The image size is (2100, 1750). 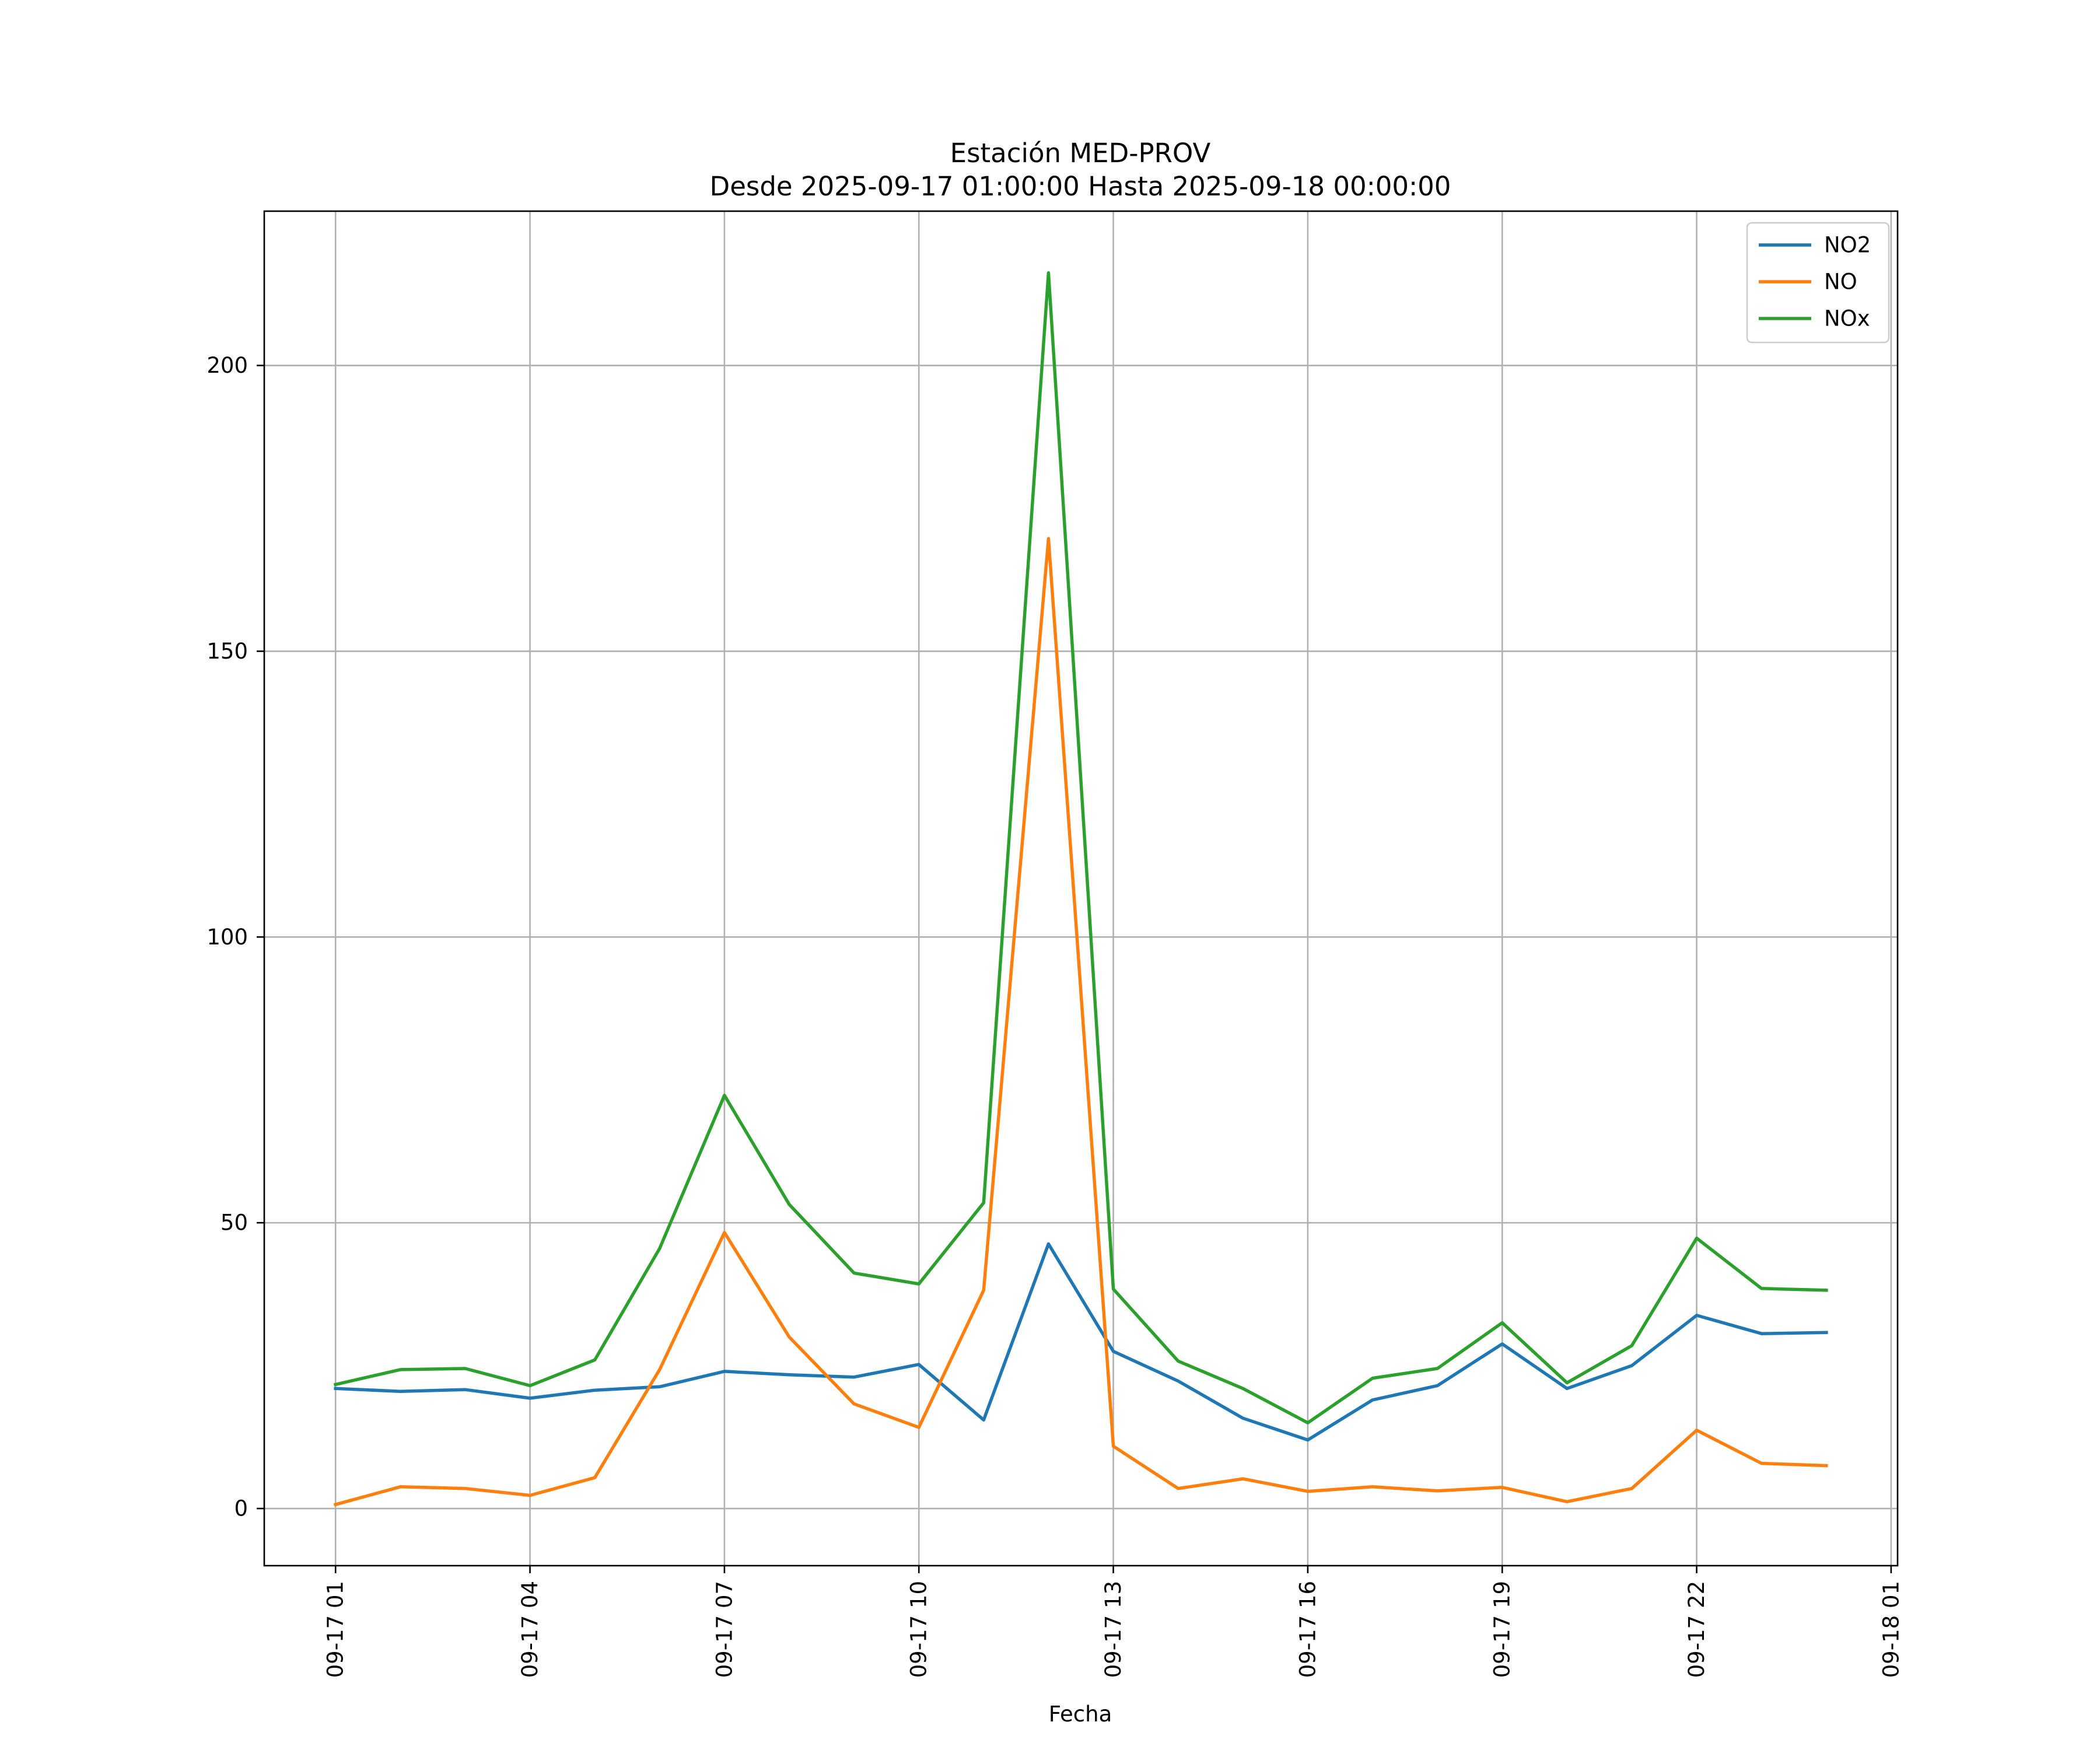 What do you see at coordinates (241, 1508) in the screenshot?
I see `y-tick-label: 0` at bounding box center [241, 1508].